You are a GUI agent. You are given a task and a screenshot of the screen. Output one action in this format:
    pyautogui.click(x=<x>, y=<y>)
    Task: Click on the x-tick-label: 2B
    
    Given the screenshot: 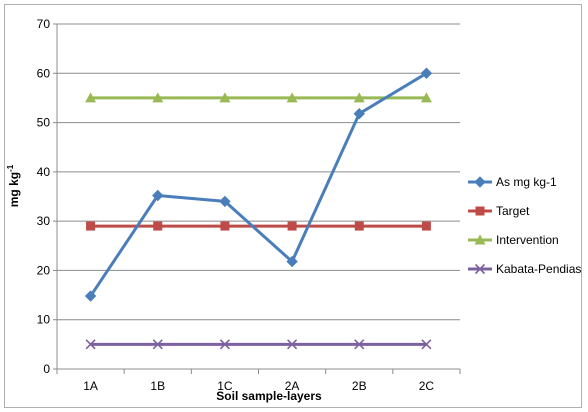 What is the action you would take?
    pyautogui.click(x=359, y=386)
    